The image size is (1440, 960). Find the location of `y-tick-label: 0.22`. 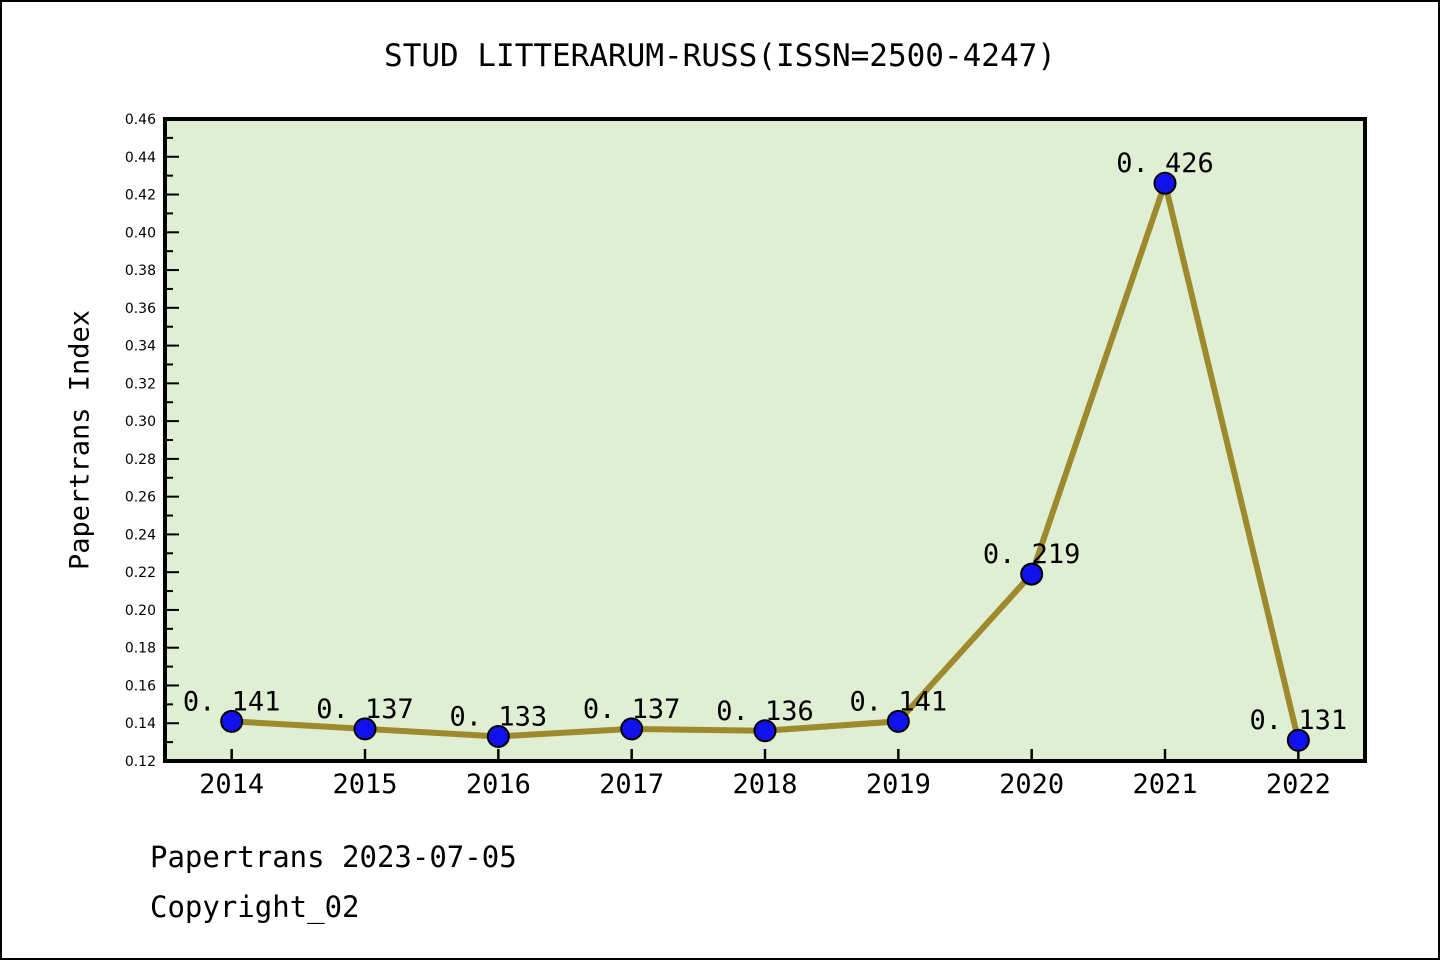

y-tick-label: 0.22 is located at coordinates (140, 573).